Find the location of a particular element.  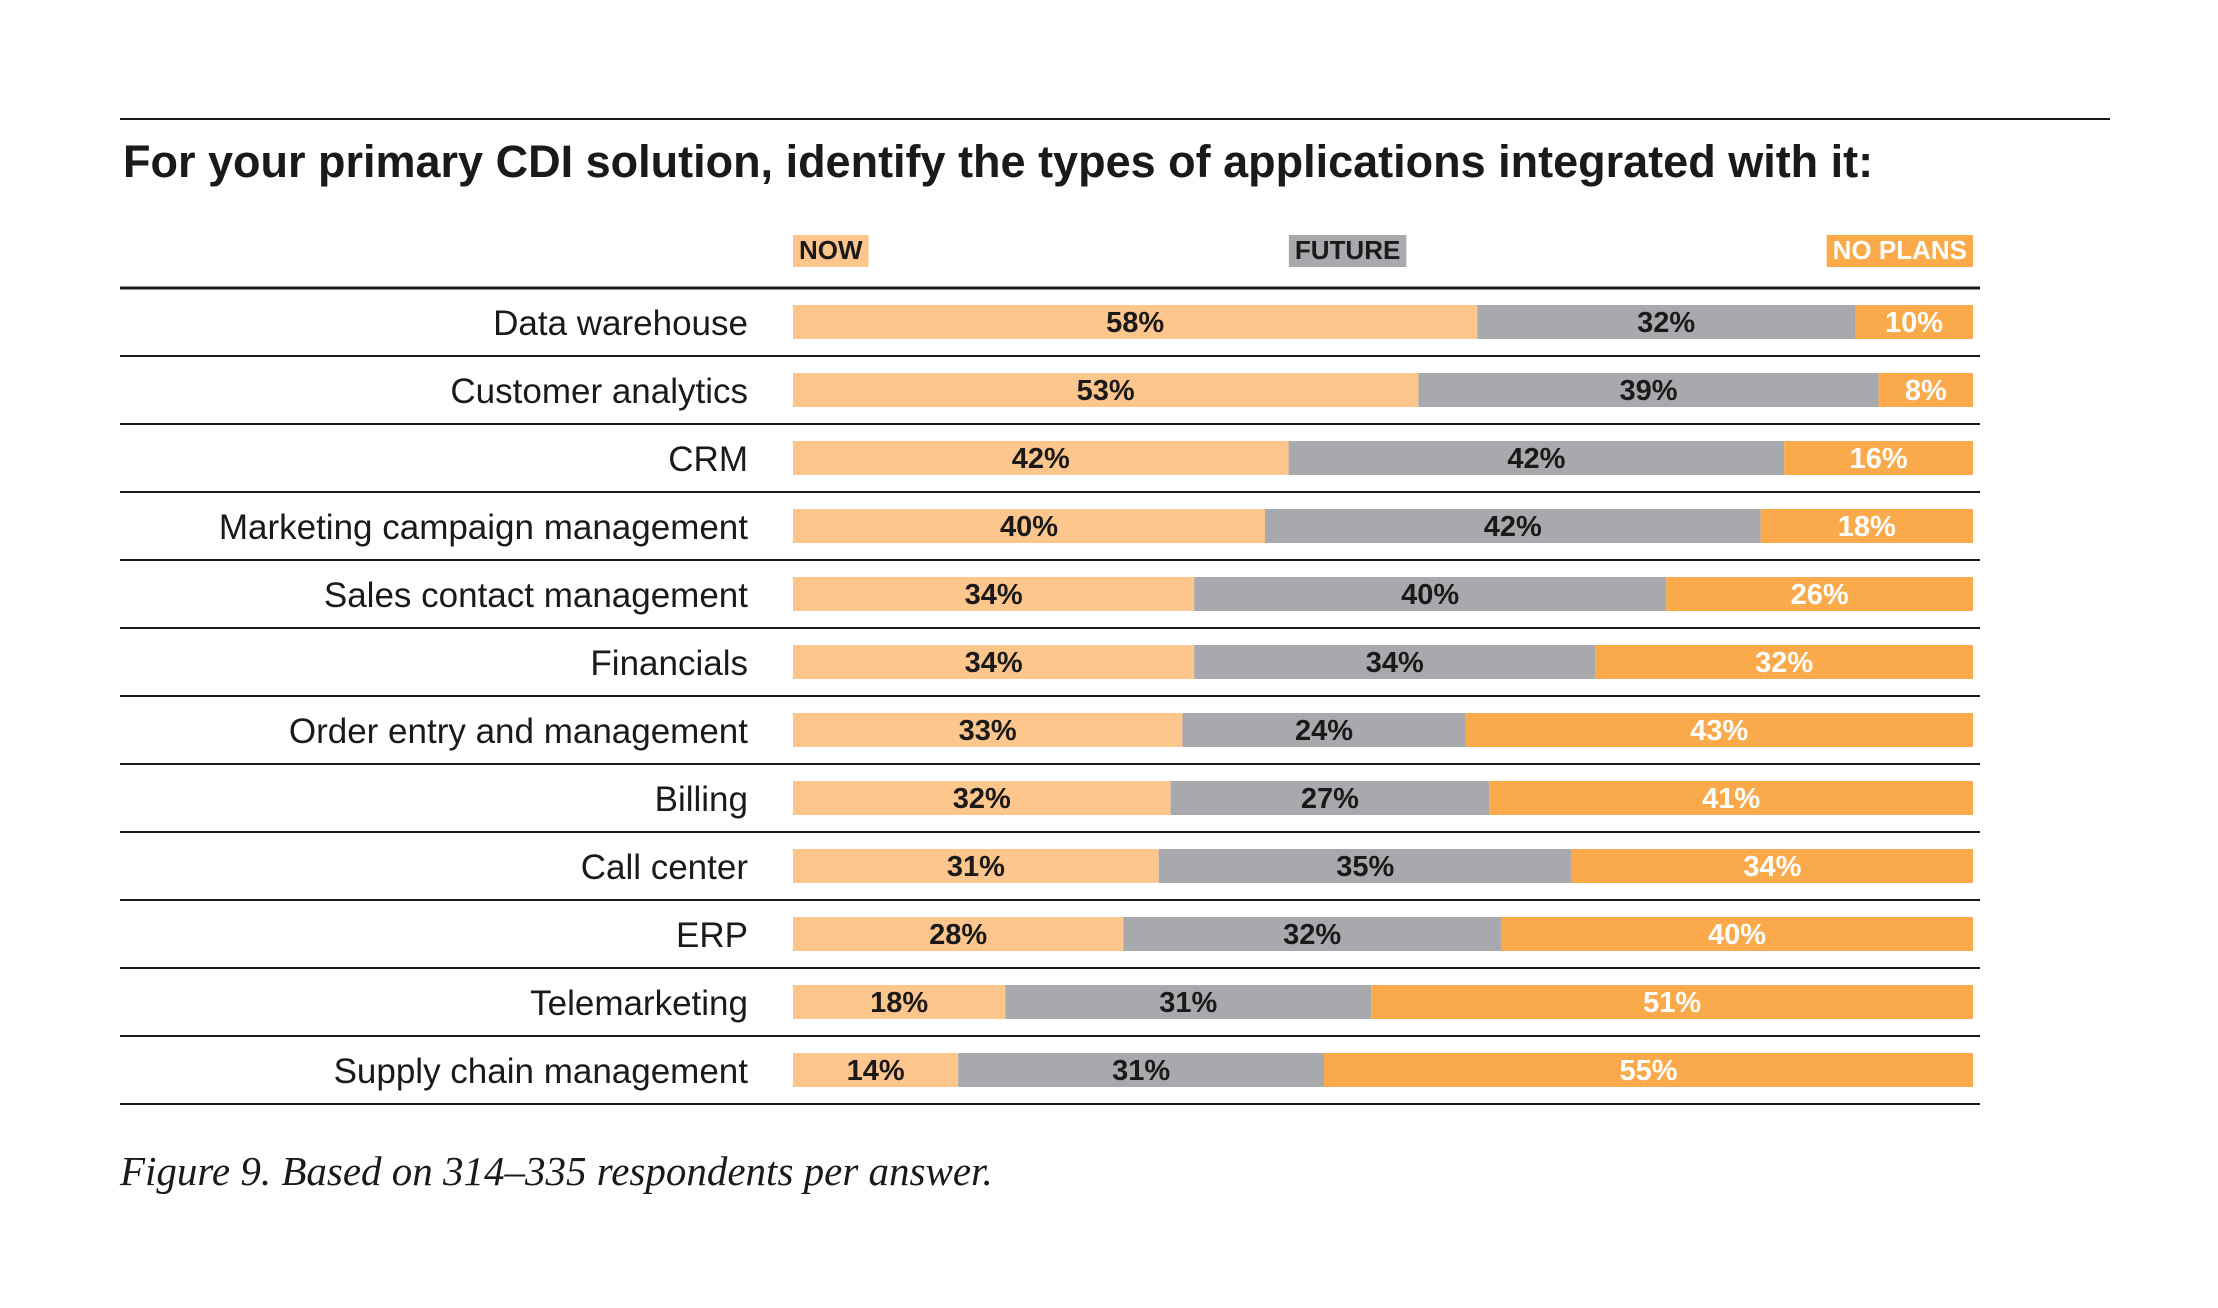

bar-row: Order entry and management 33% 24% 43% is located at coordinates (1050, 738).